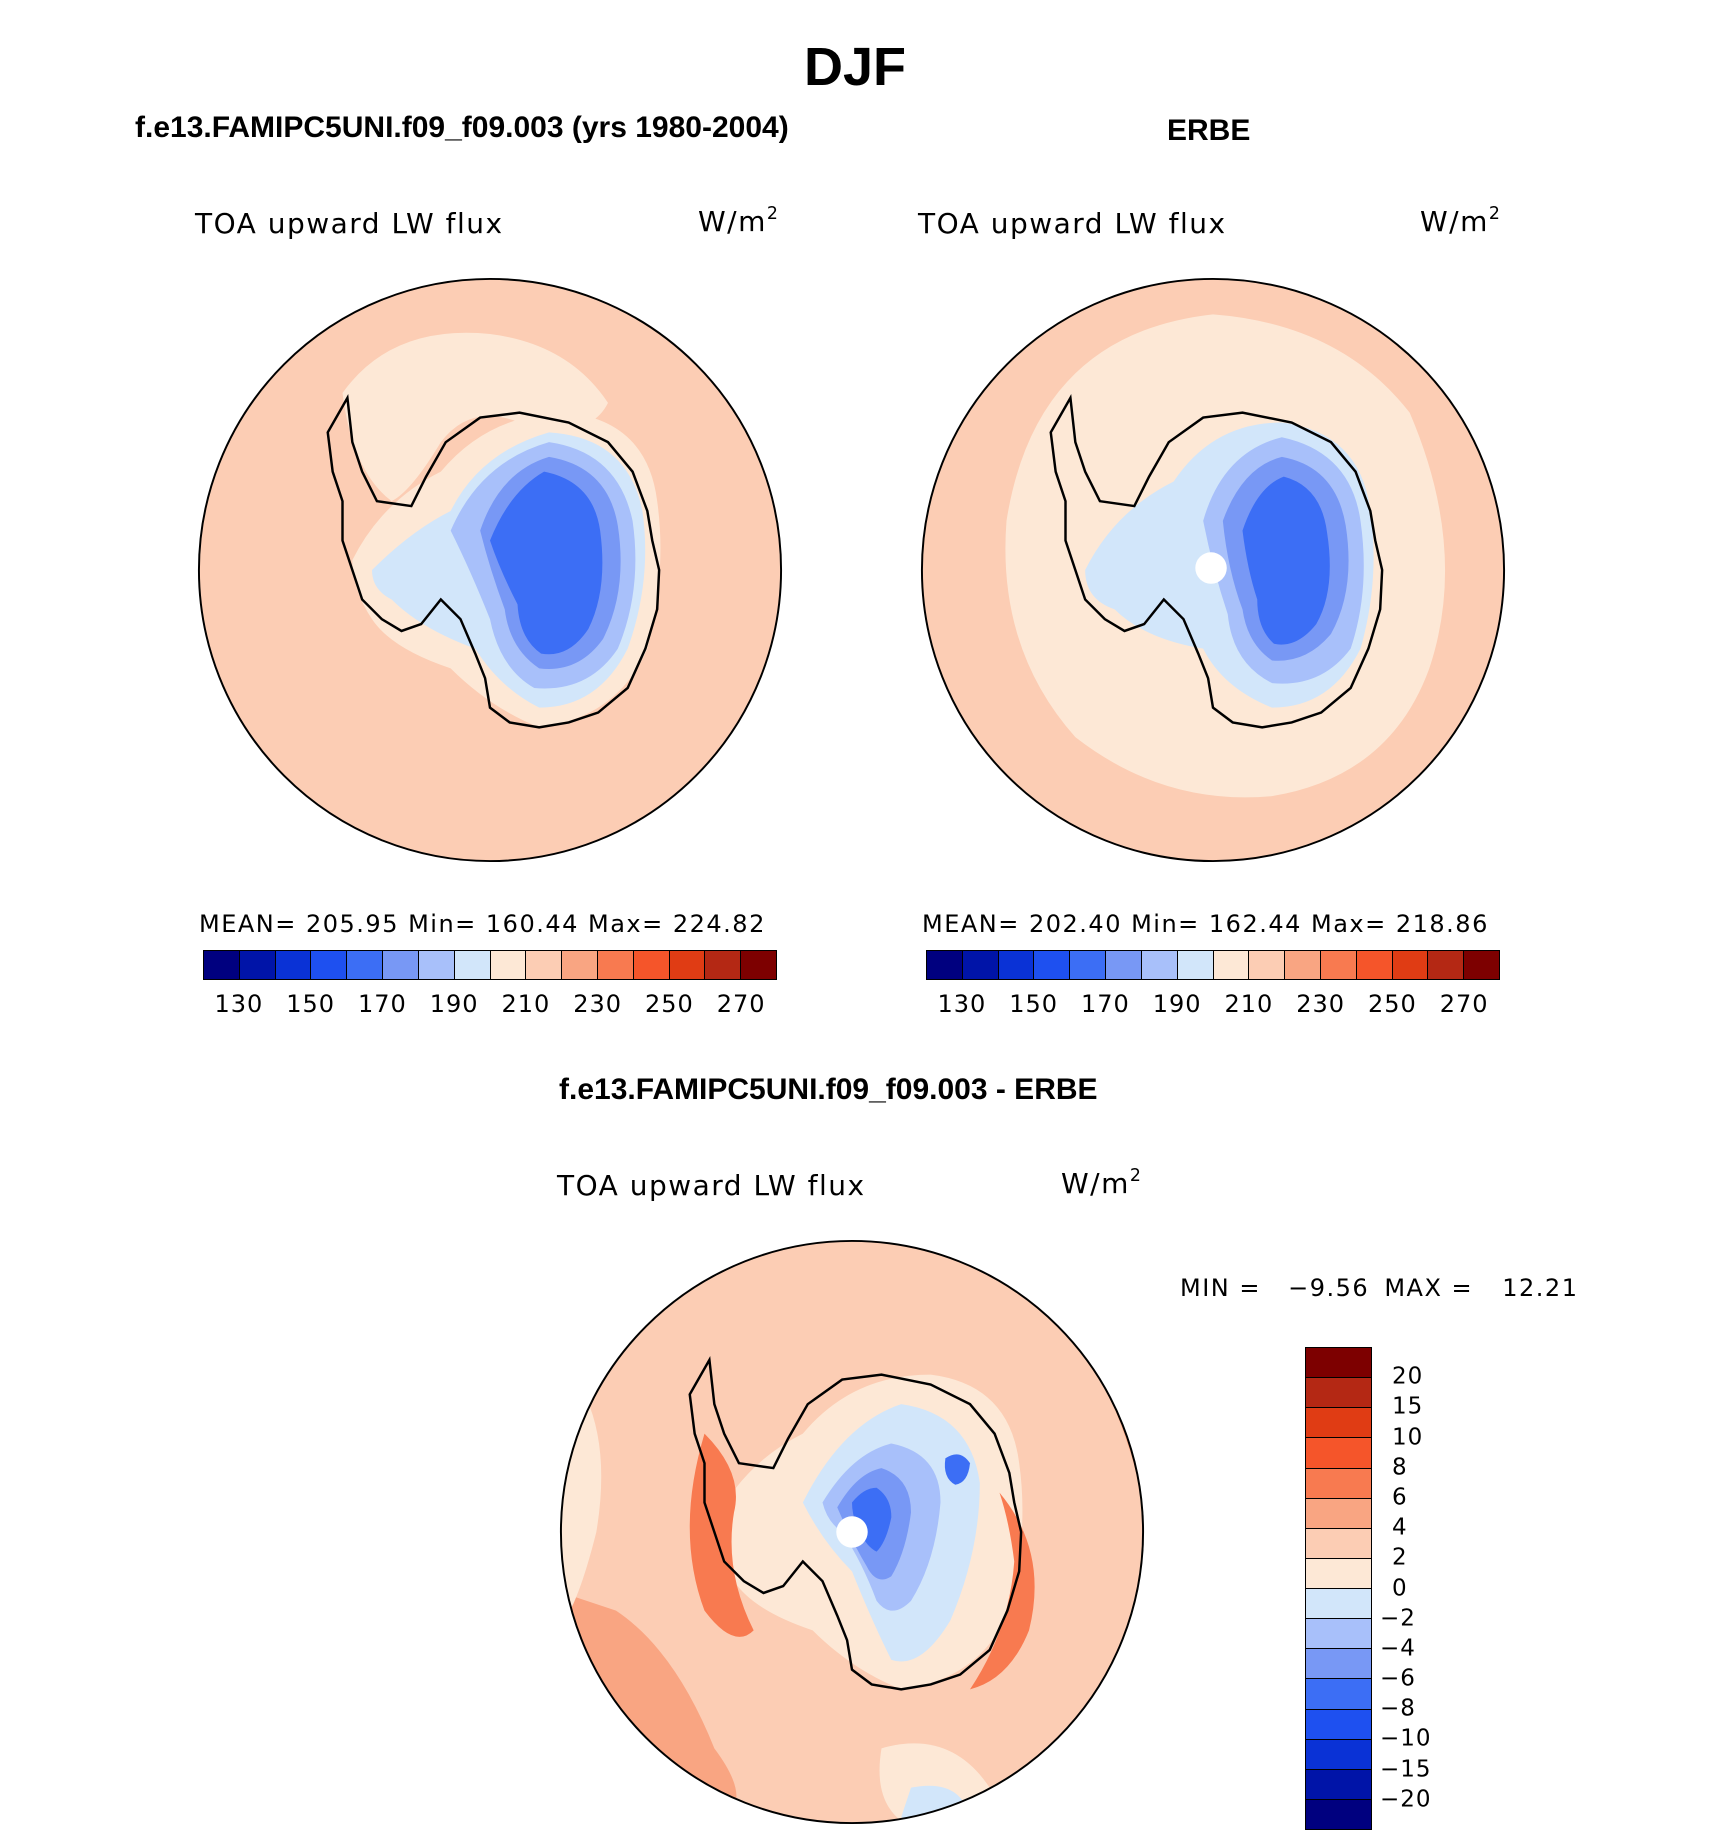 The height and width of the screenshot is (1840, 1710). I want to click on obs-polar-map, so click(1213, 570).